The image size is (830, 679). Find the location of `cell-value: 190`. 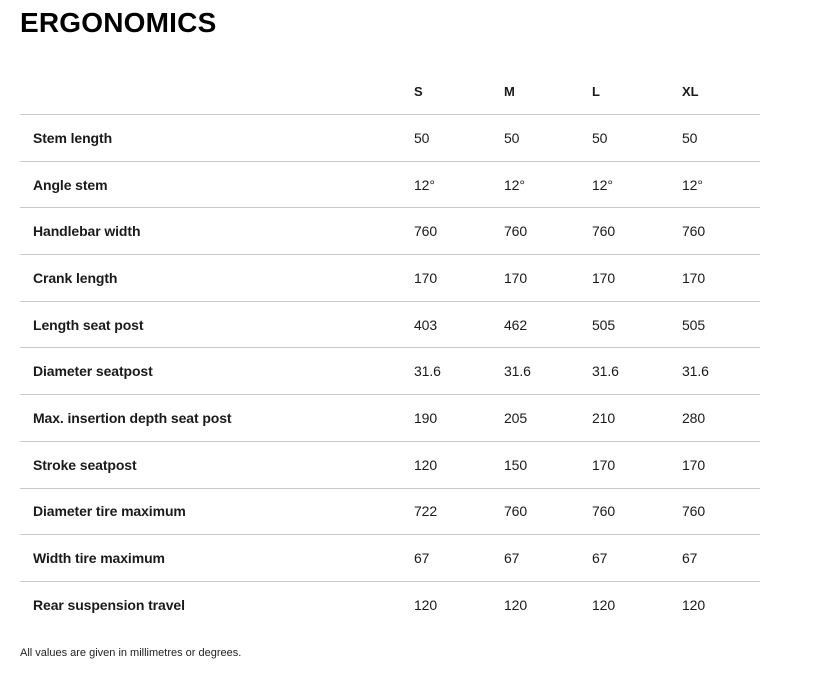

cell-value: 190 is located at coordinates (426, 417).